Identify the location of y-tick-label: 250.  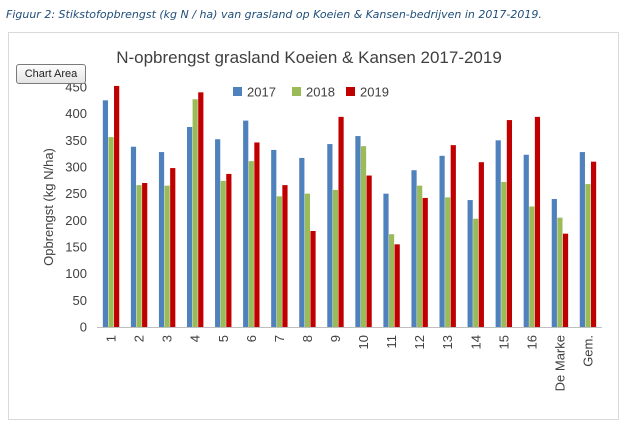
(76, 193).